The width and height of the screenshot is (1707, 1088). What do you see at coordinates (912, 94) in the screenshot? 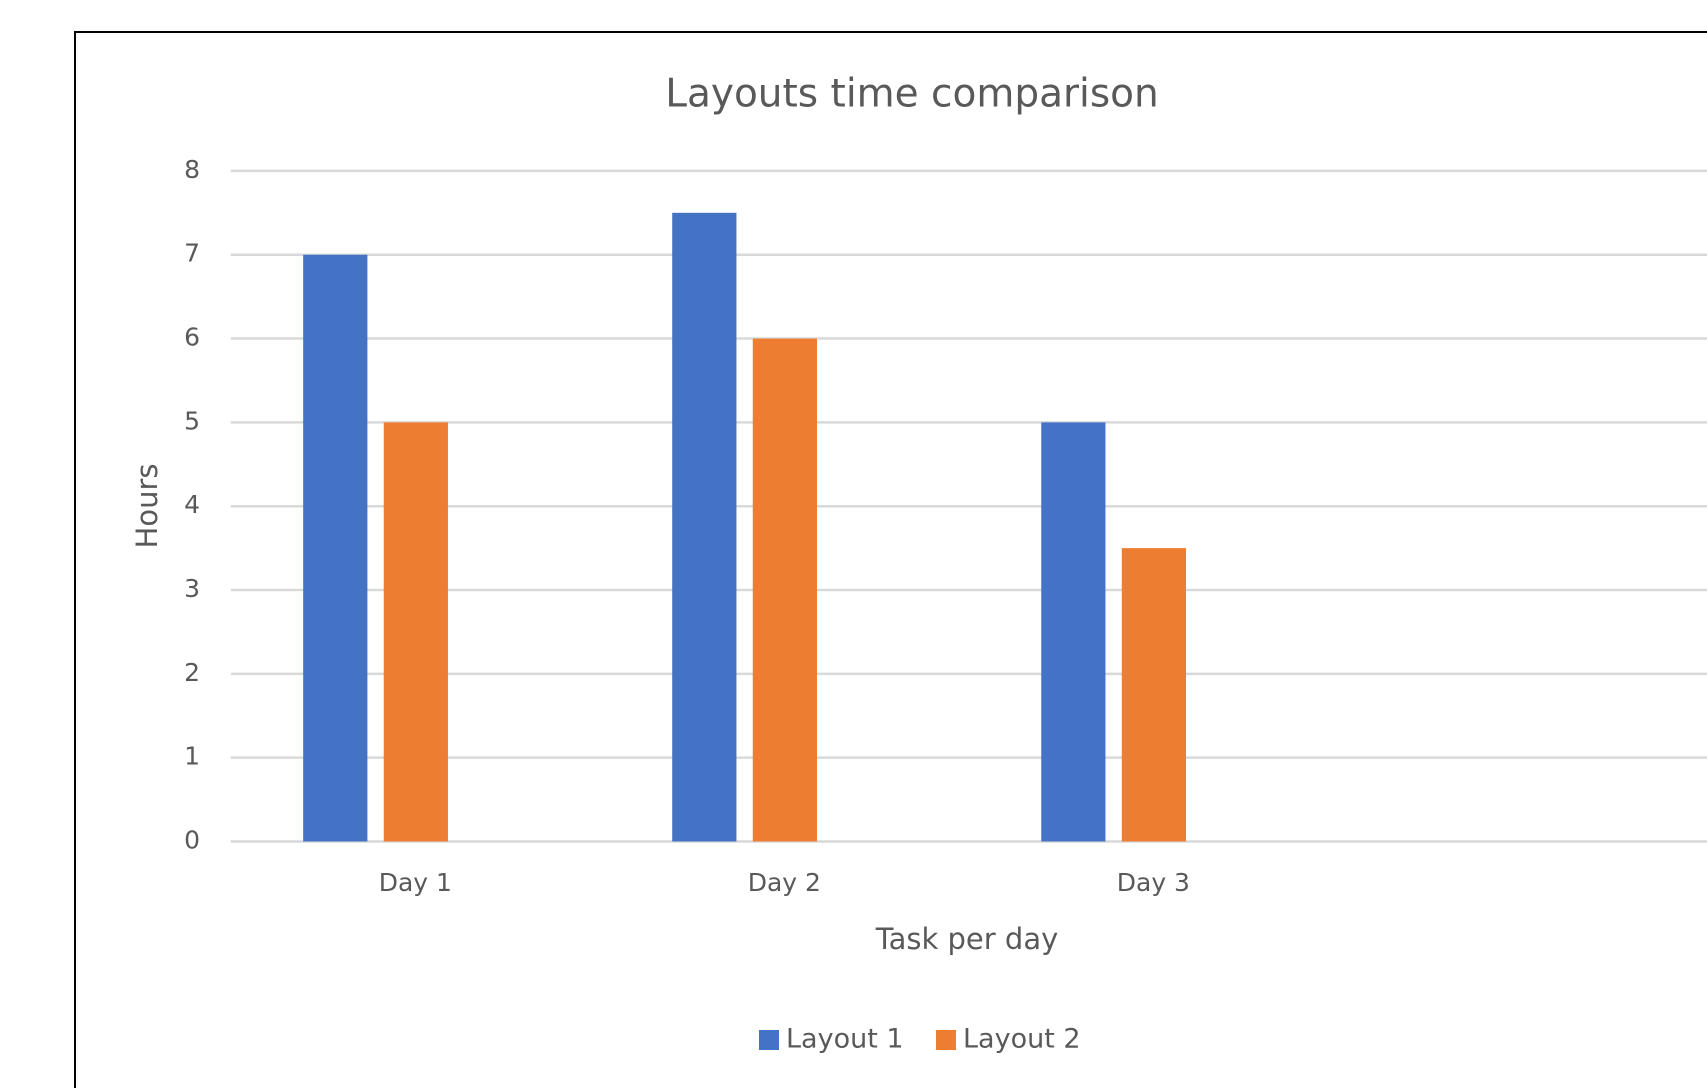
I see `chart-title: Layouts time comparison` at bounding box center [912, 94].